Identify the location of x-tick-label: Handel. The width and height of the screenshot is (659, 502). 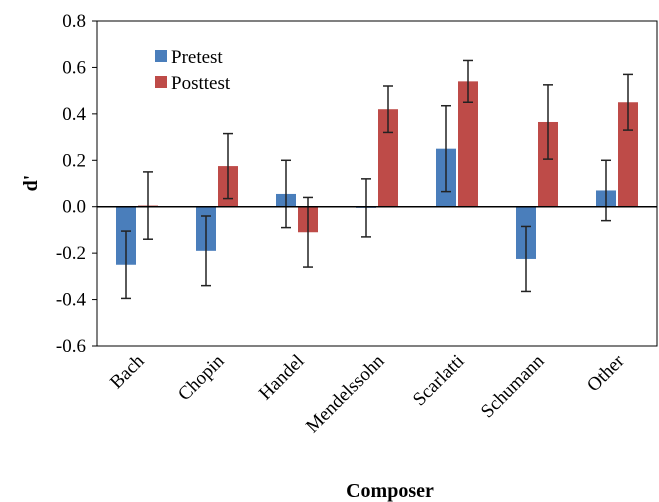
(282, 378).